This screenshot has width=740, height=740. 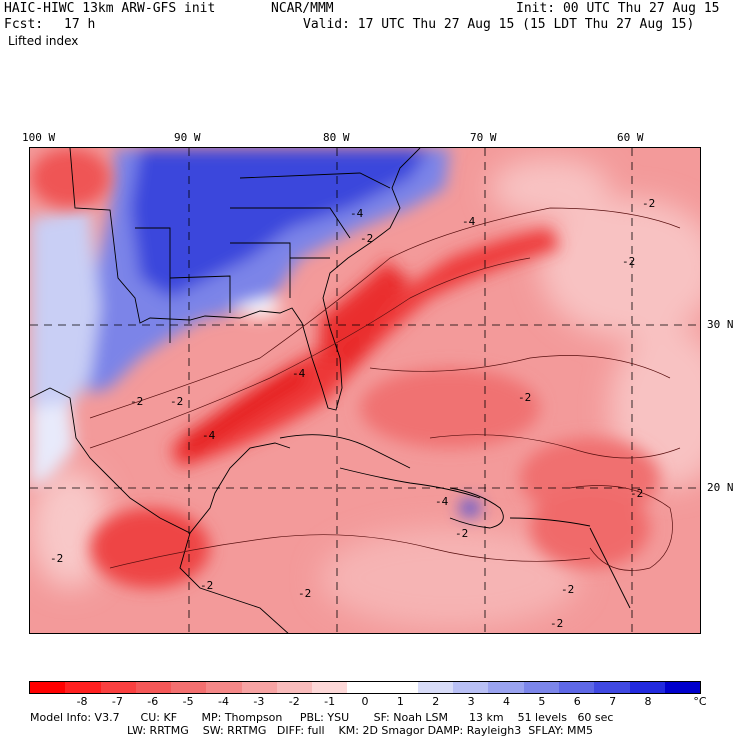 I want to click on colorbar-tick-label: 2, so click(x=436, y=701).